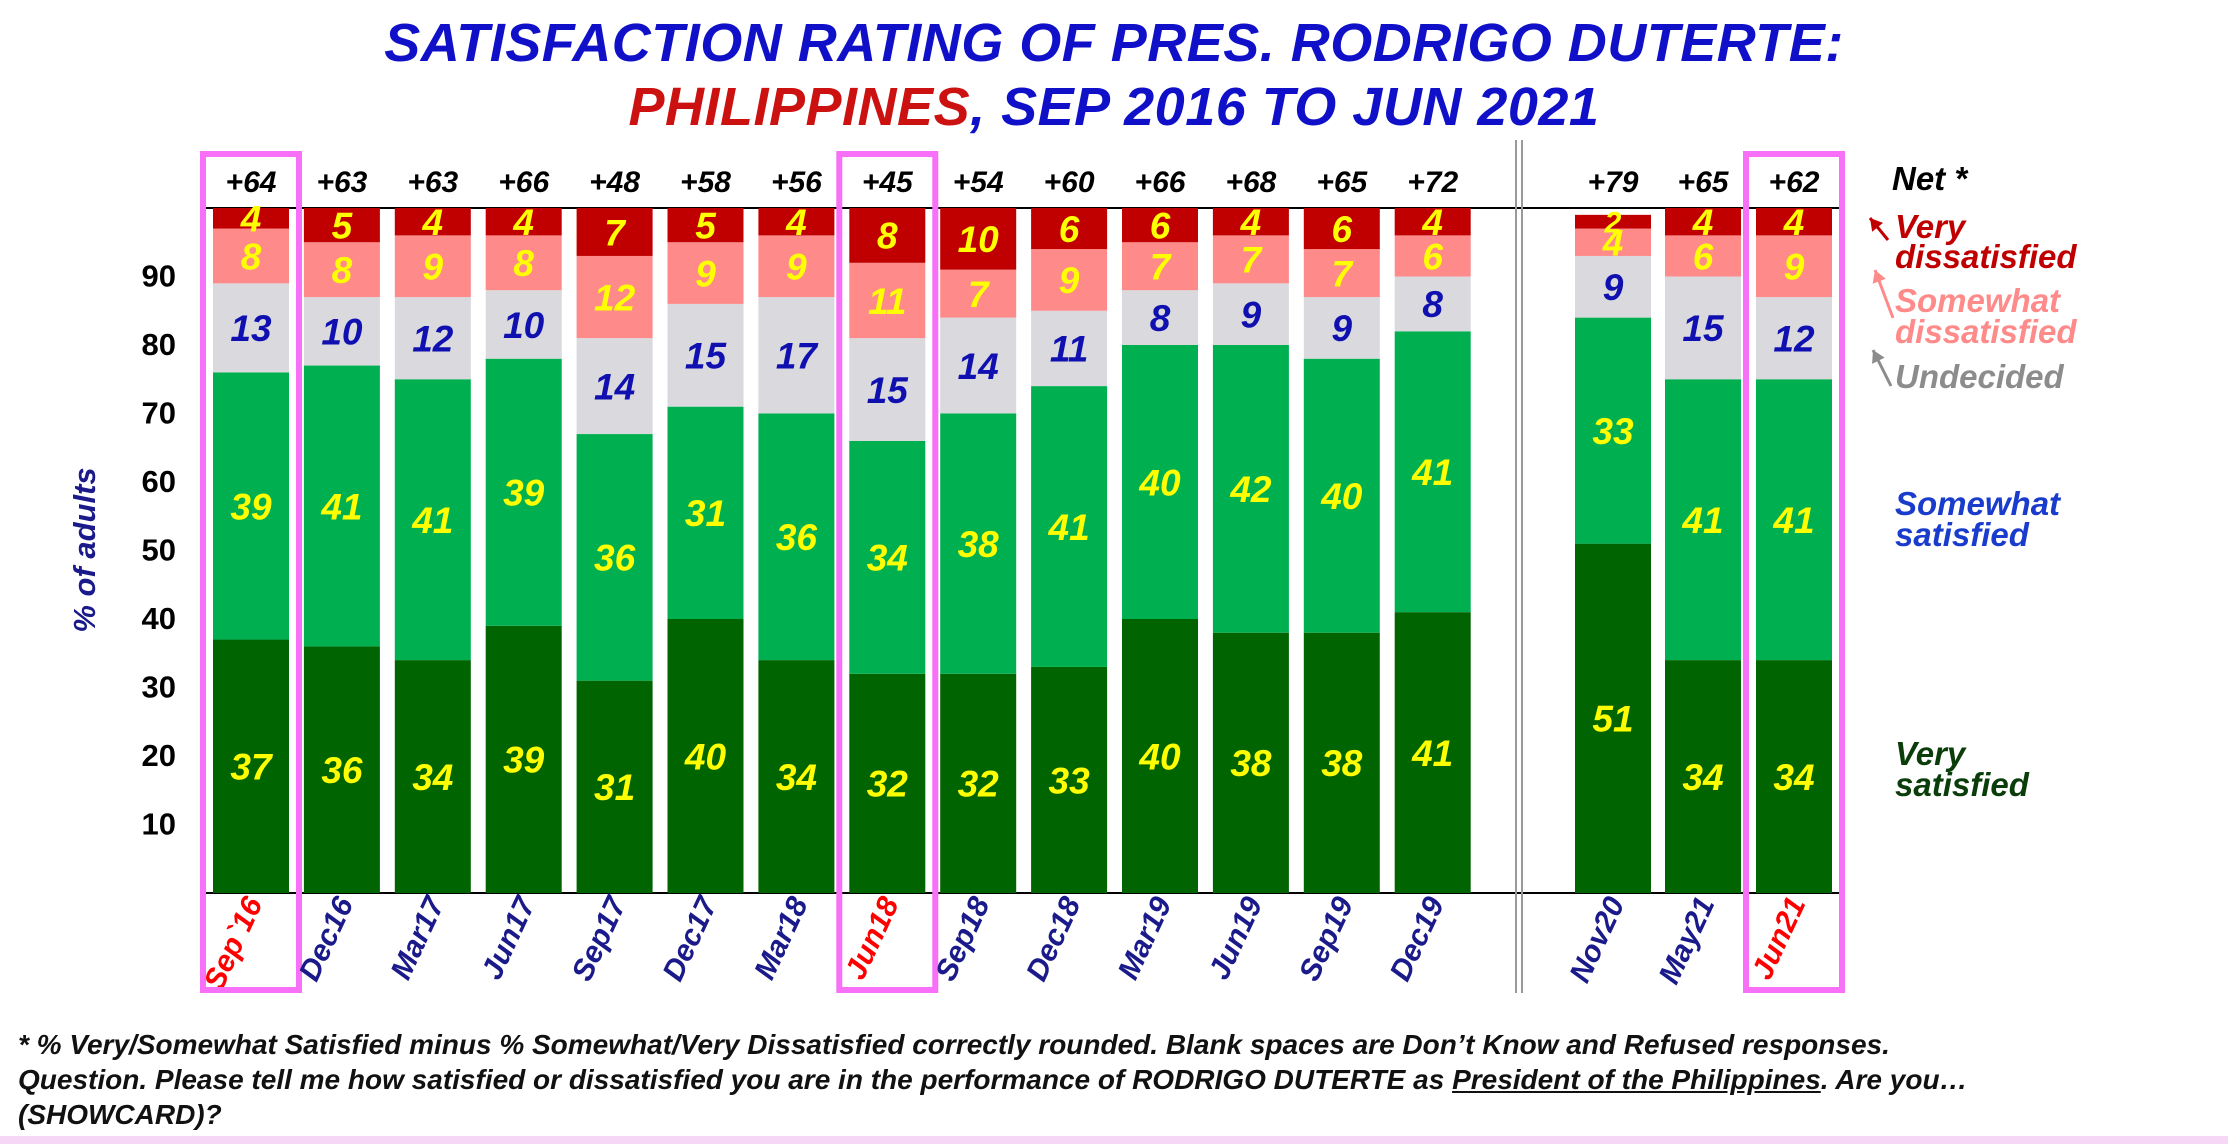 The image size is (2228, 1144). I want to click on bar-value-label: 40, so click(1159, 756).